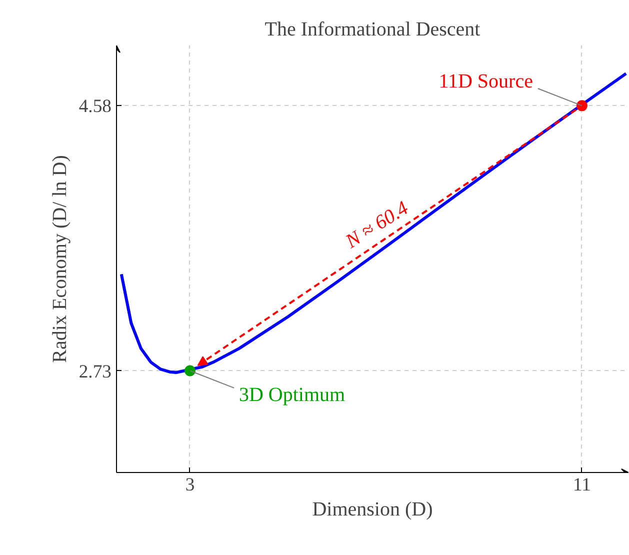 This screenshot has height=555, width=629. I want to click on y-tick-label: 2.73, so click(95, 371).